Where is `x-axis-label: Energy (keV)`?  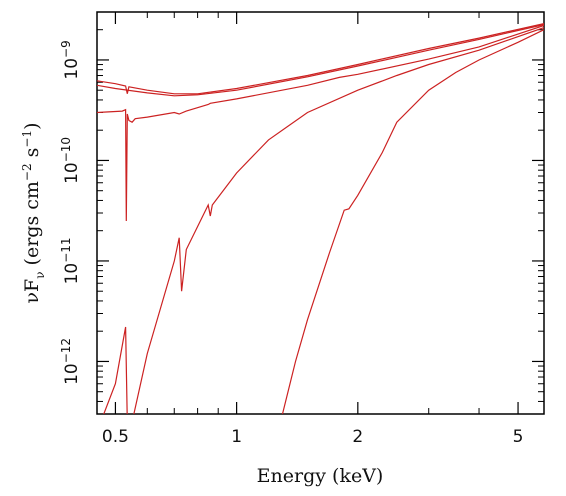 x-axis-label: Energy (keV) is located at coordinates (320, 476).